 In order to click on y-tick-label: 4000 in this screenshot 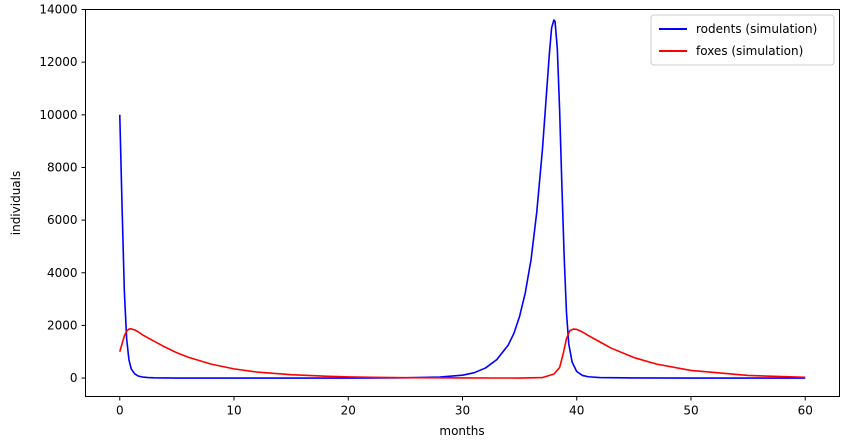, I will do `click(62, 273)`.